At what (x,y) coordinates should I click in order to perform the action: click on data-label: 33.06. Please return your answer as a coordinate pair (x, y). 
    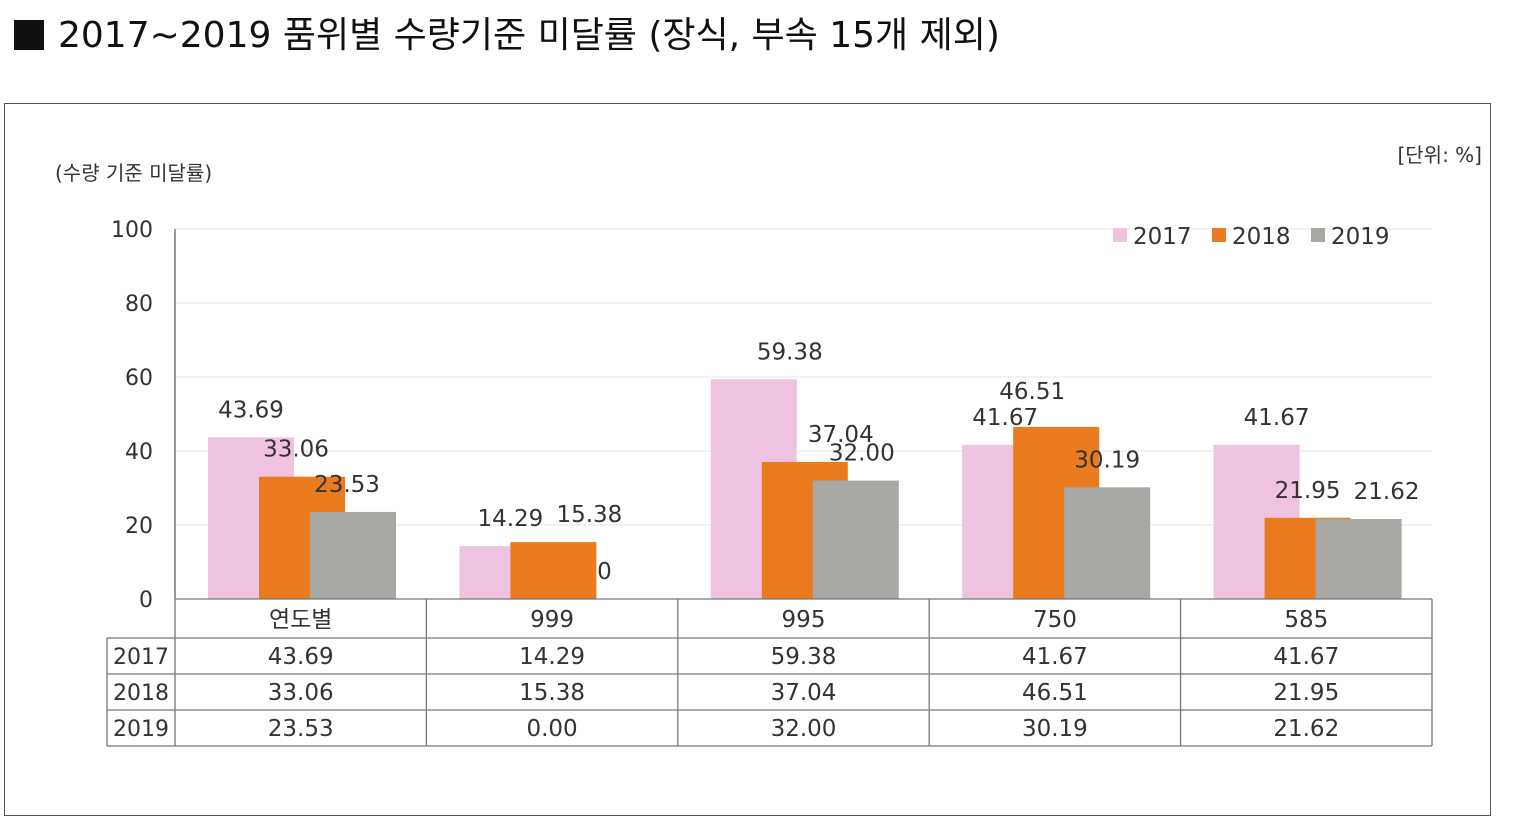
    Looking at the image, I should click on (296, 450).